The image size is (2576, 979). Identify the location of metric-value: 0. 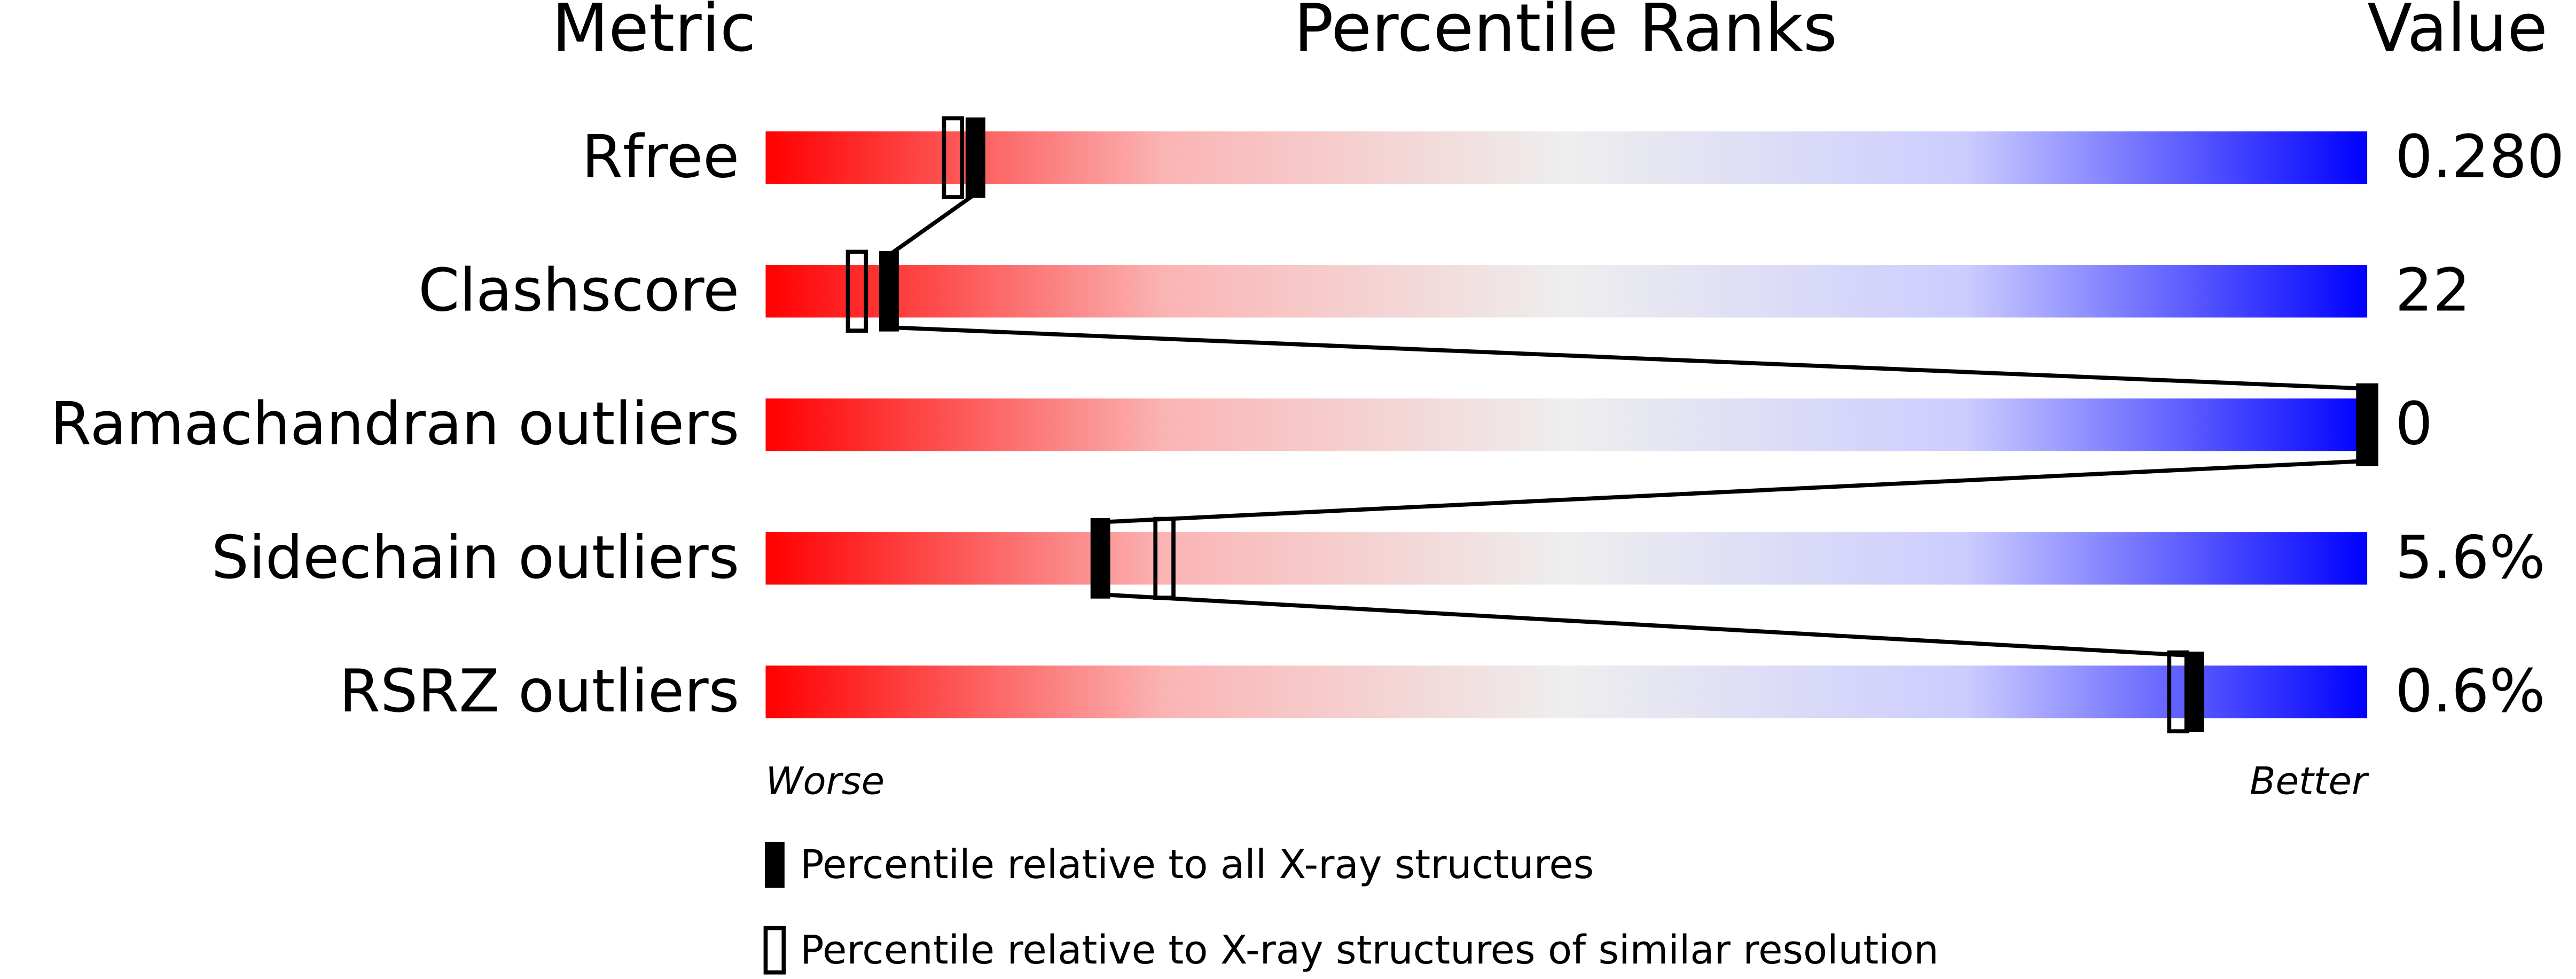
(2413, 424).